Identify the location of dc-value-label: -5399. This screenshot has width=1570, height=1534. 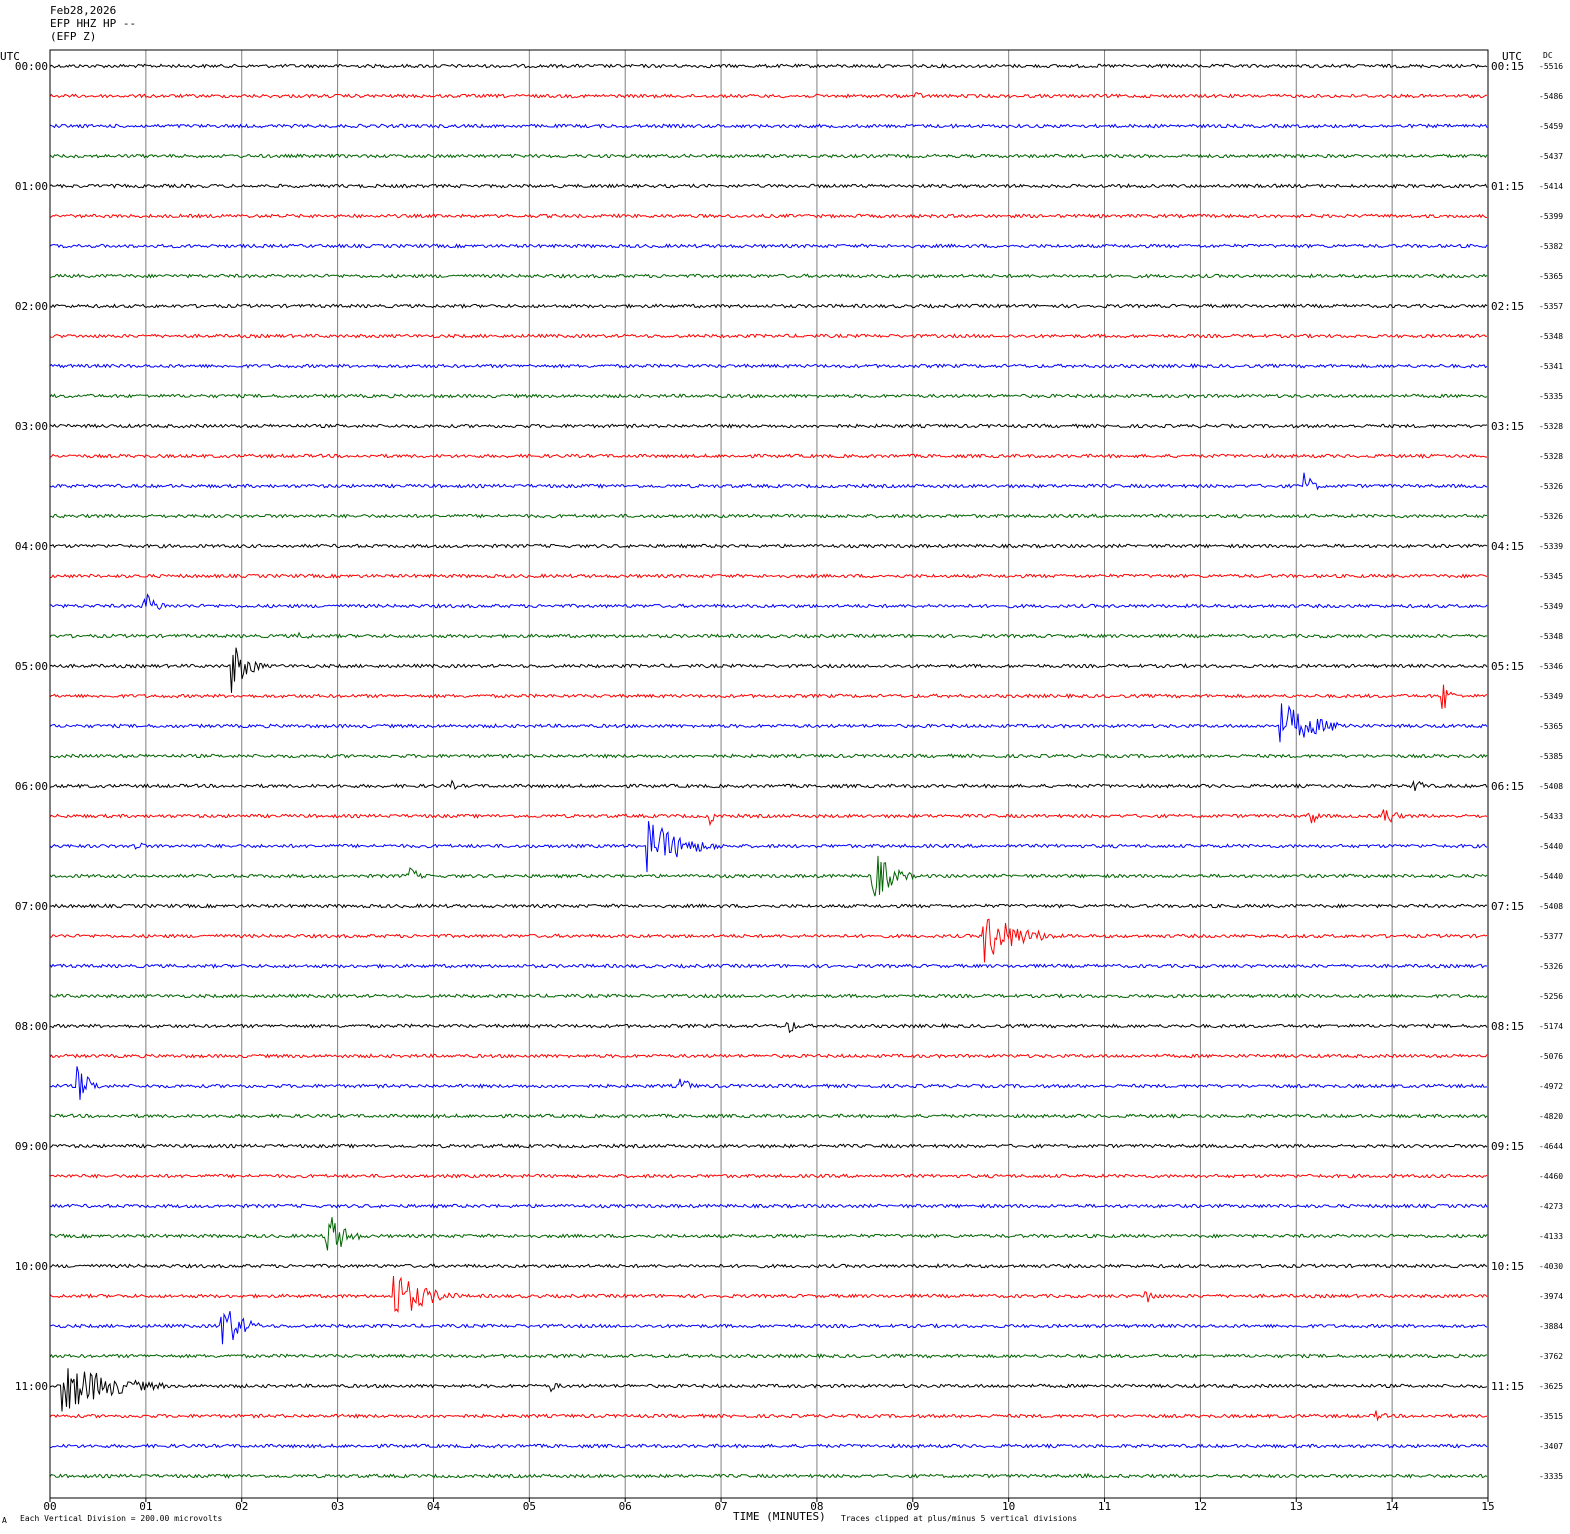
(1551, 216).